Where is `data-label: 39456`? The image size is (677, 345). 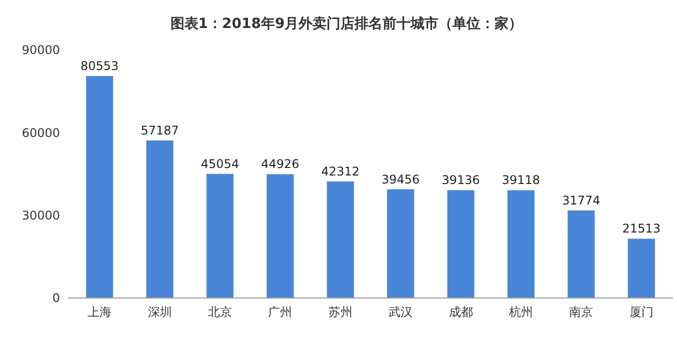 data-label: 39456 is located at coordinates (401, 179).